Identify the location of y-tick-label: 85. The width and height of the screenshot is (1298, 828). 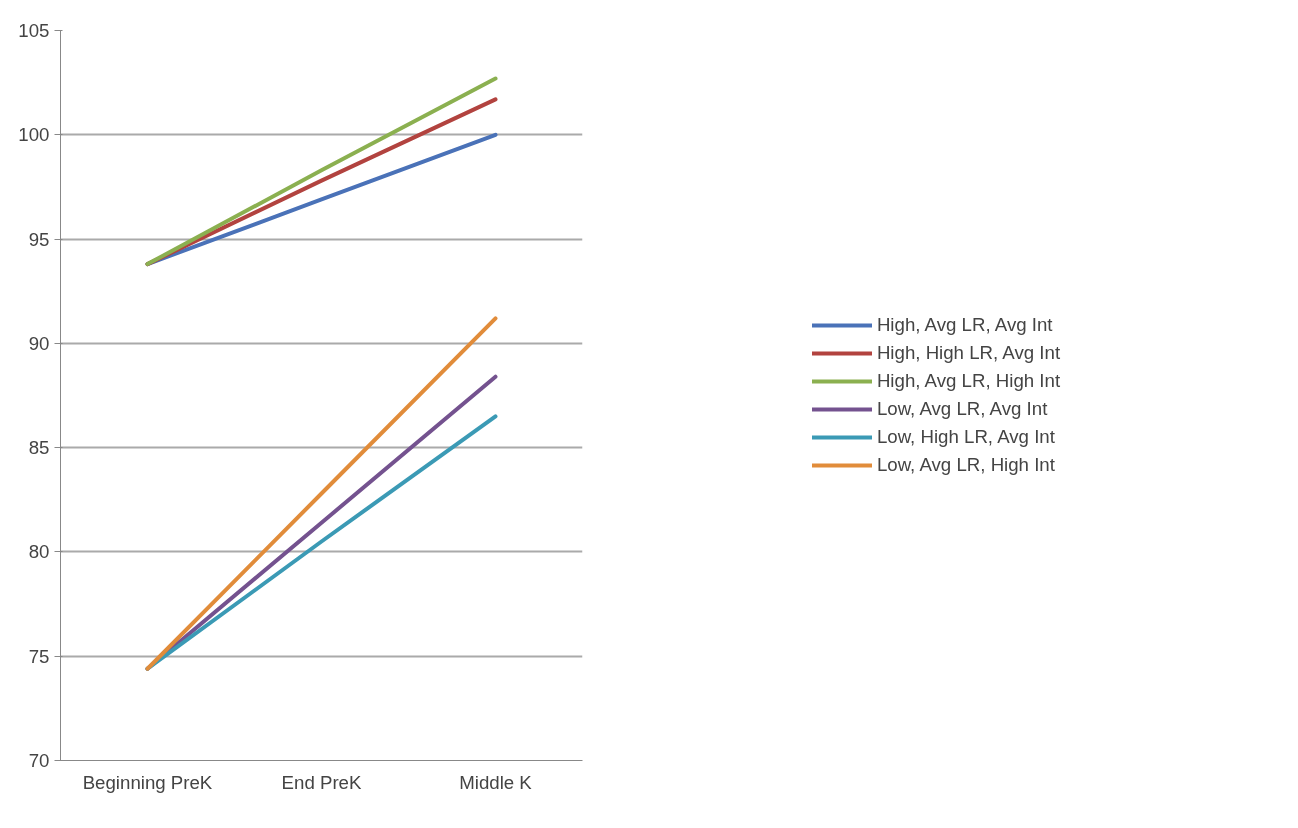
(39, 448).